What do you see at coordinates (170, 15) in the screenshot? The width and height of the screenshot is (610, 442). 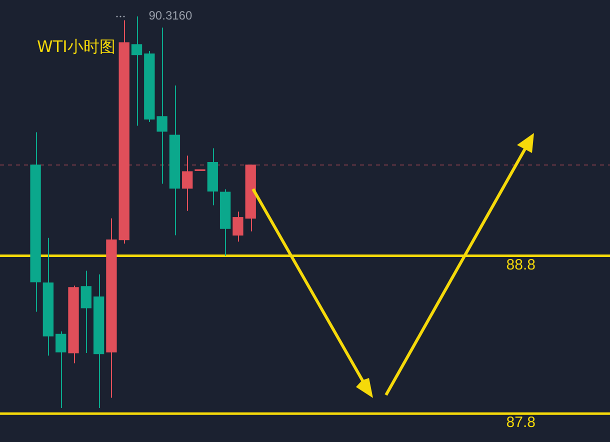 I see `annotation: 90.3160` at bounding box center [170, 15].